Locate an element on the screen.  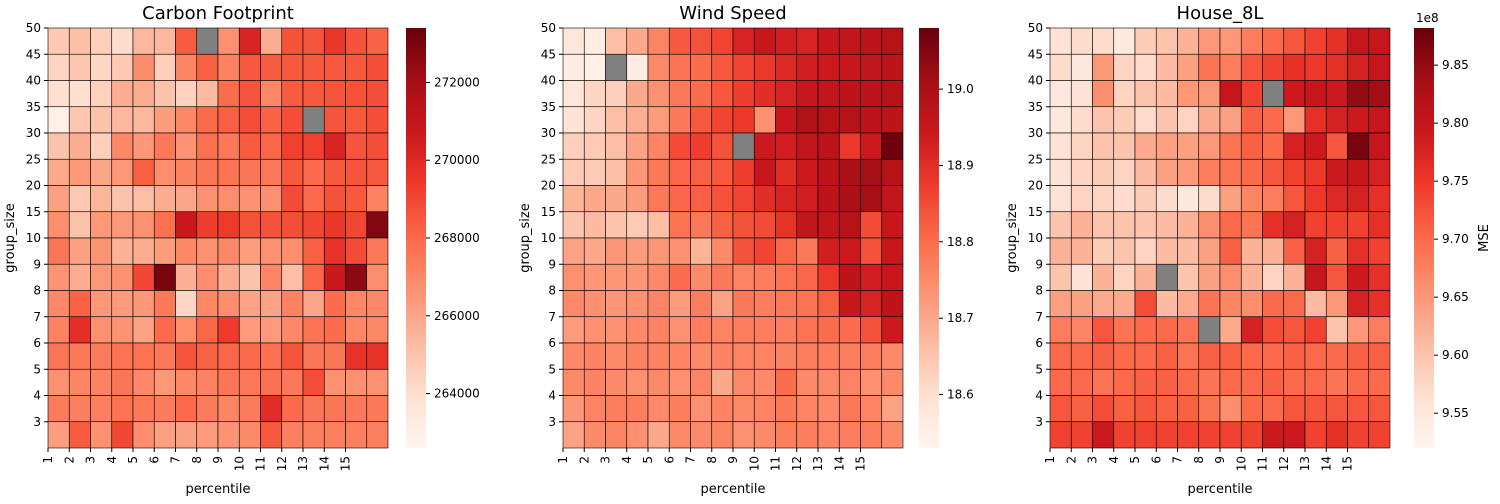
y-tick-label: 7 is located at coordinates (37, 317).